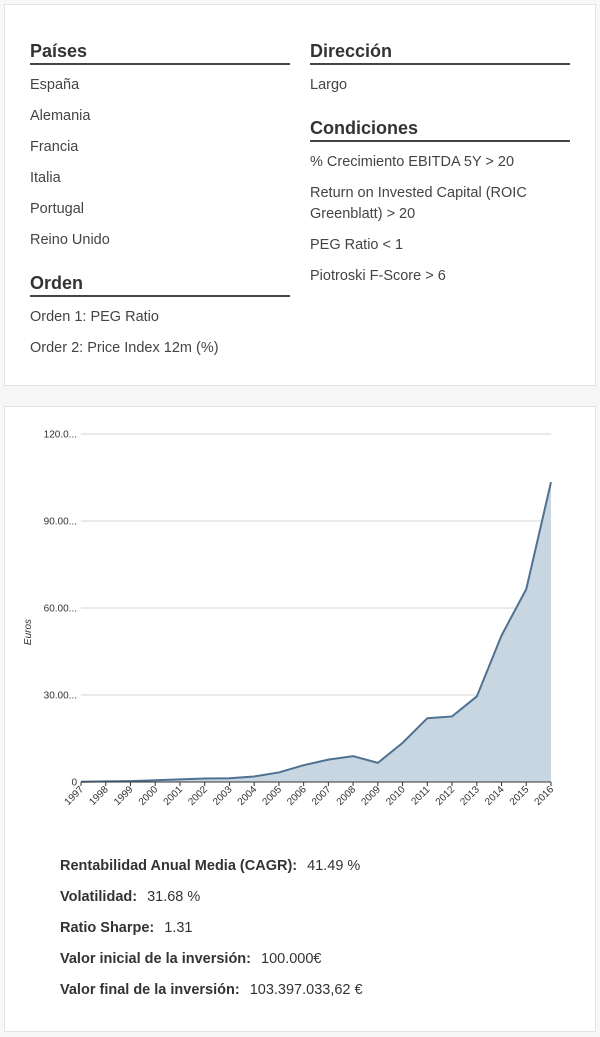 Image resolution: width=600 pixels, height=1037 pixels. What do you see at coordinates (440, 128) in the screenshot?
I see `conditions-title: Condiciones` at bounding box center [440, 128].